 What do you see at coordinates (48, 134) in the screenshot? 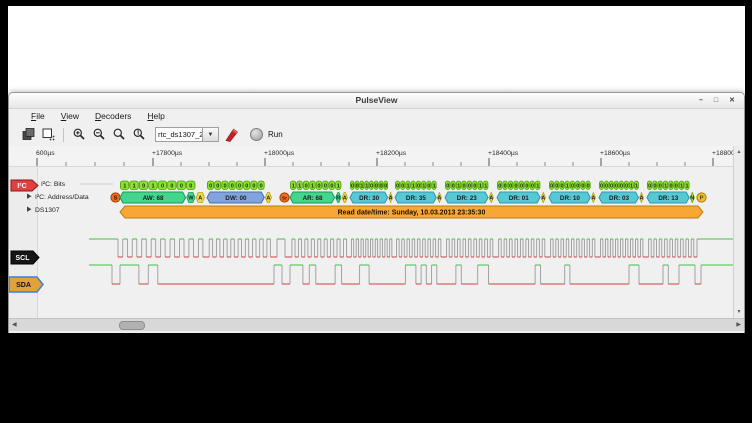
I see `new-view-button` at bounding box center [48, 134].